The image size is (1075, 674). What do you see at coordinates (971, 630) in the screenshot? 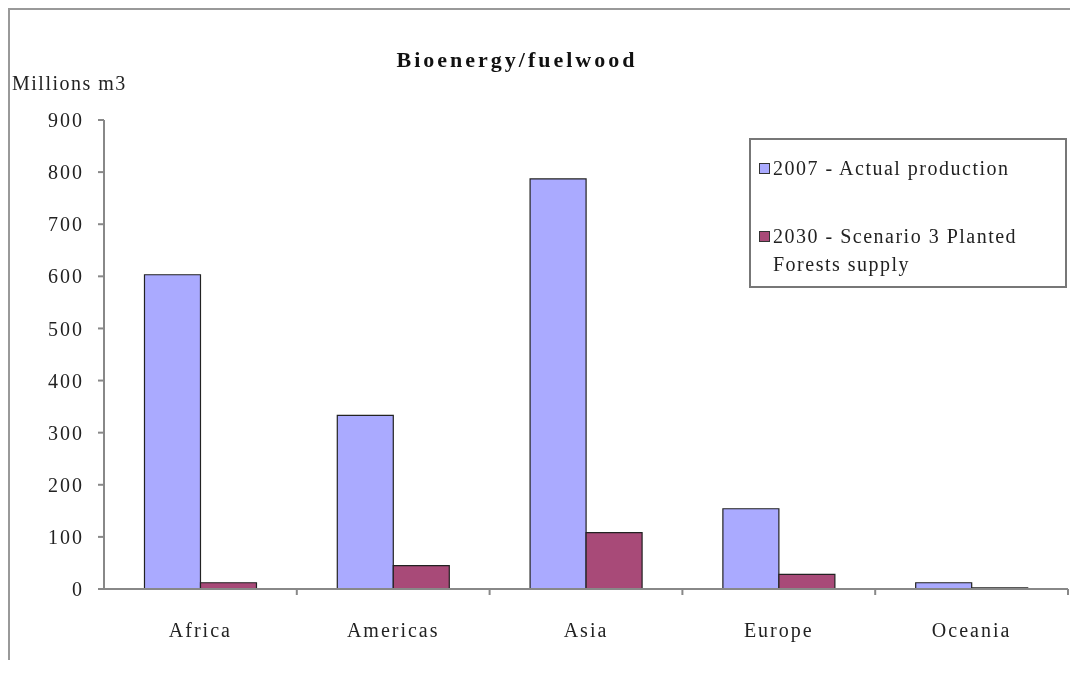
I see `x-tick-label: Oceania` at bounding box center [971, 630].